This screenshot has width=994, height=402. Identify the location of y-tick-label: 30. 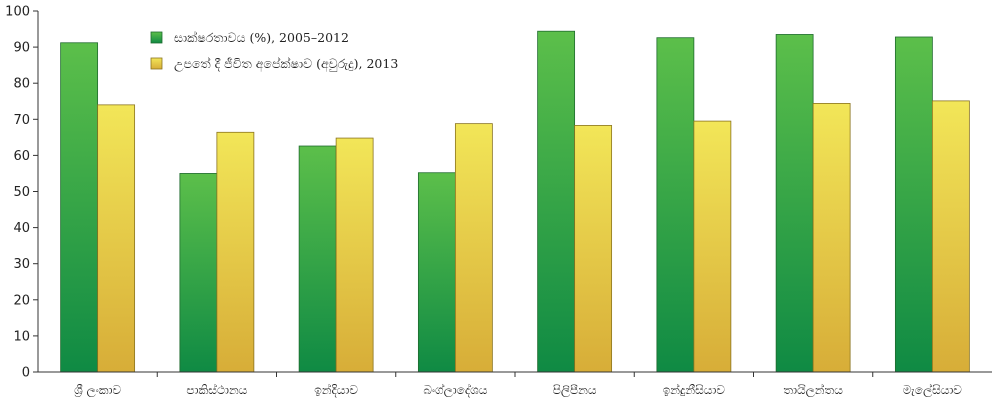
(21, 264).